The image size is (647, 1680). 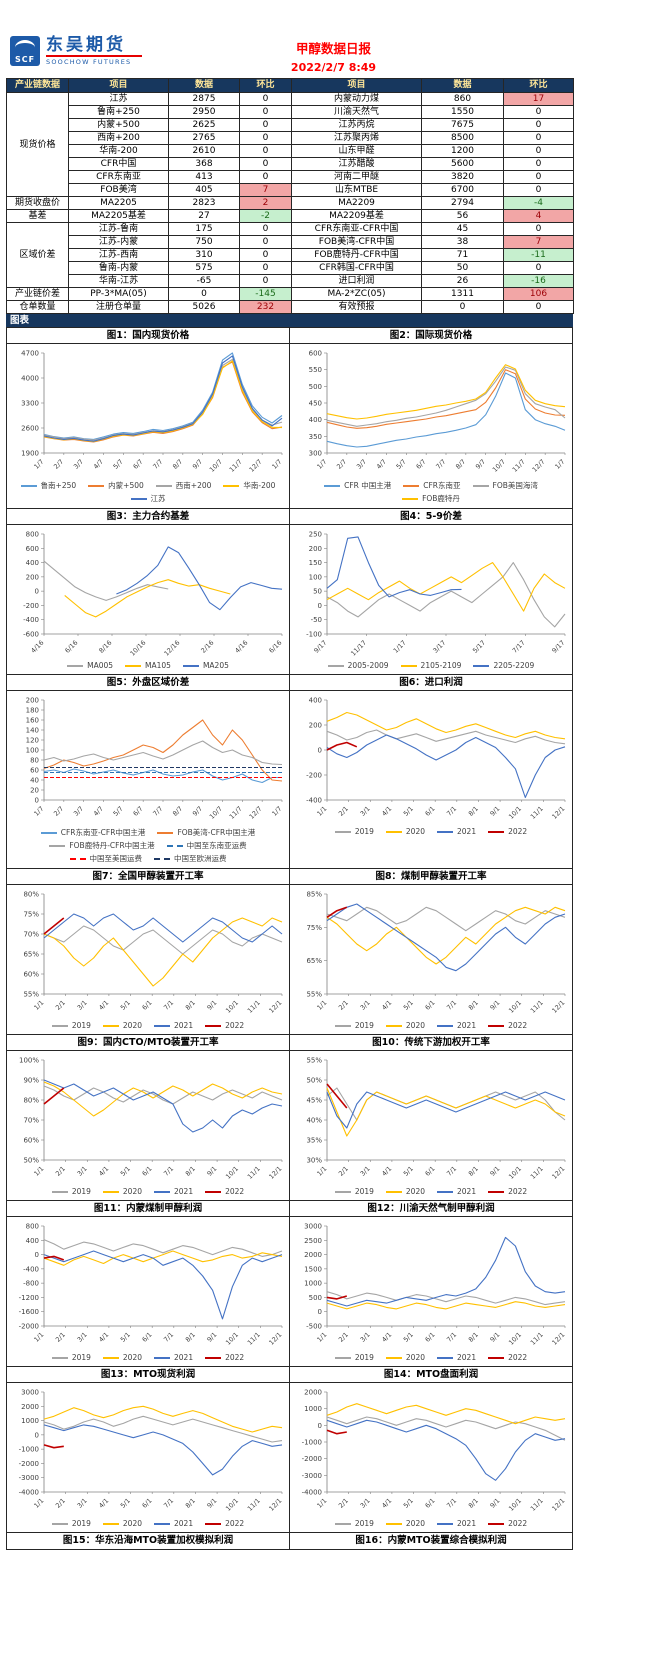 What do you see at coordinates (480, 464) in the screenshot?
I see `svg-text: 9/7` at bounding box center [480, 464].